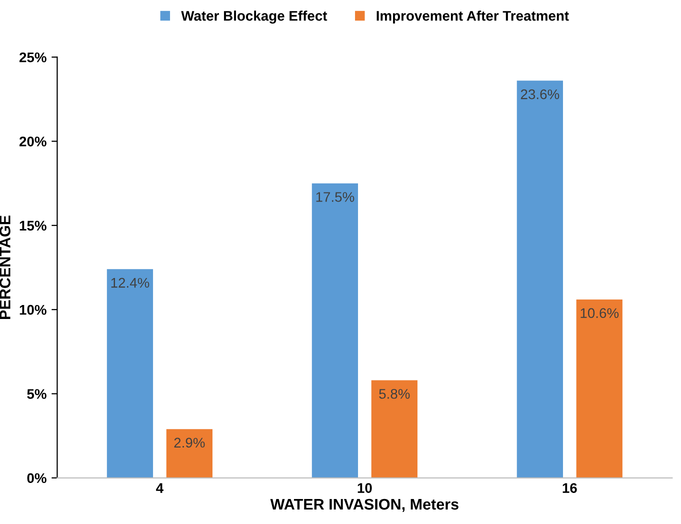 The image size is (681, 524). Describe the element at coordinates (569, 488) in the screenshot. I see `x-tick-label: 16` at that location.